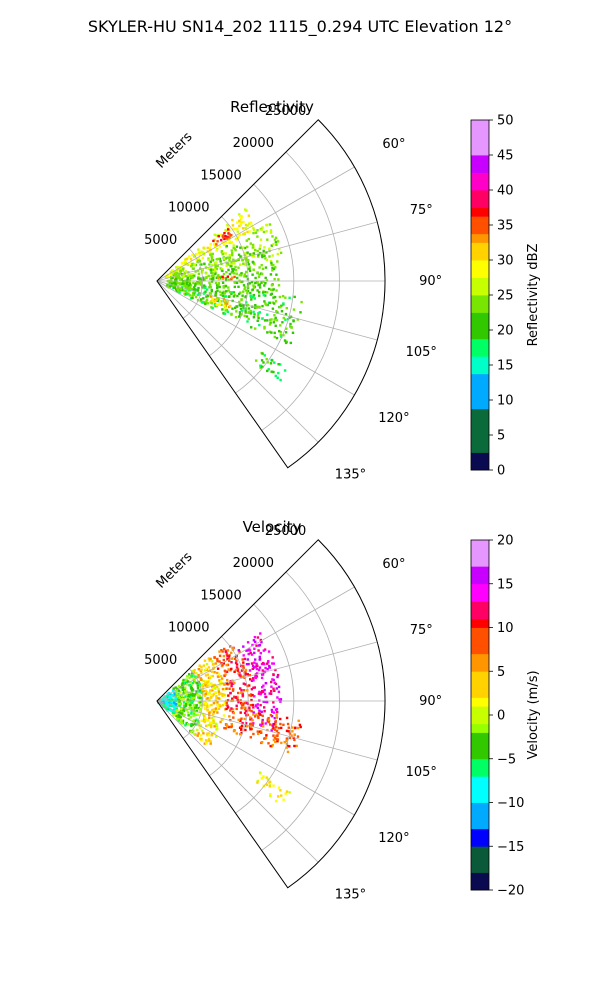 This screenshot has height=1000, width=600. I want to click on colorbar-tick-label: 15, so click(505, 584).